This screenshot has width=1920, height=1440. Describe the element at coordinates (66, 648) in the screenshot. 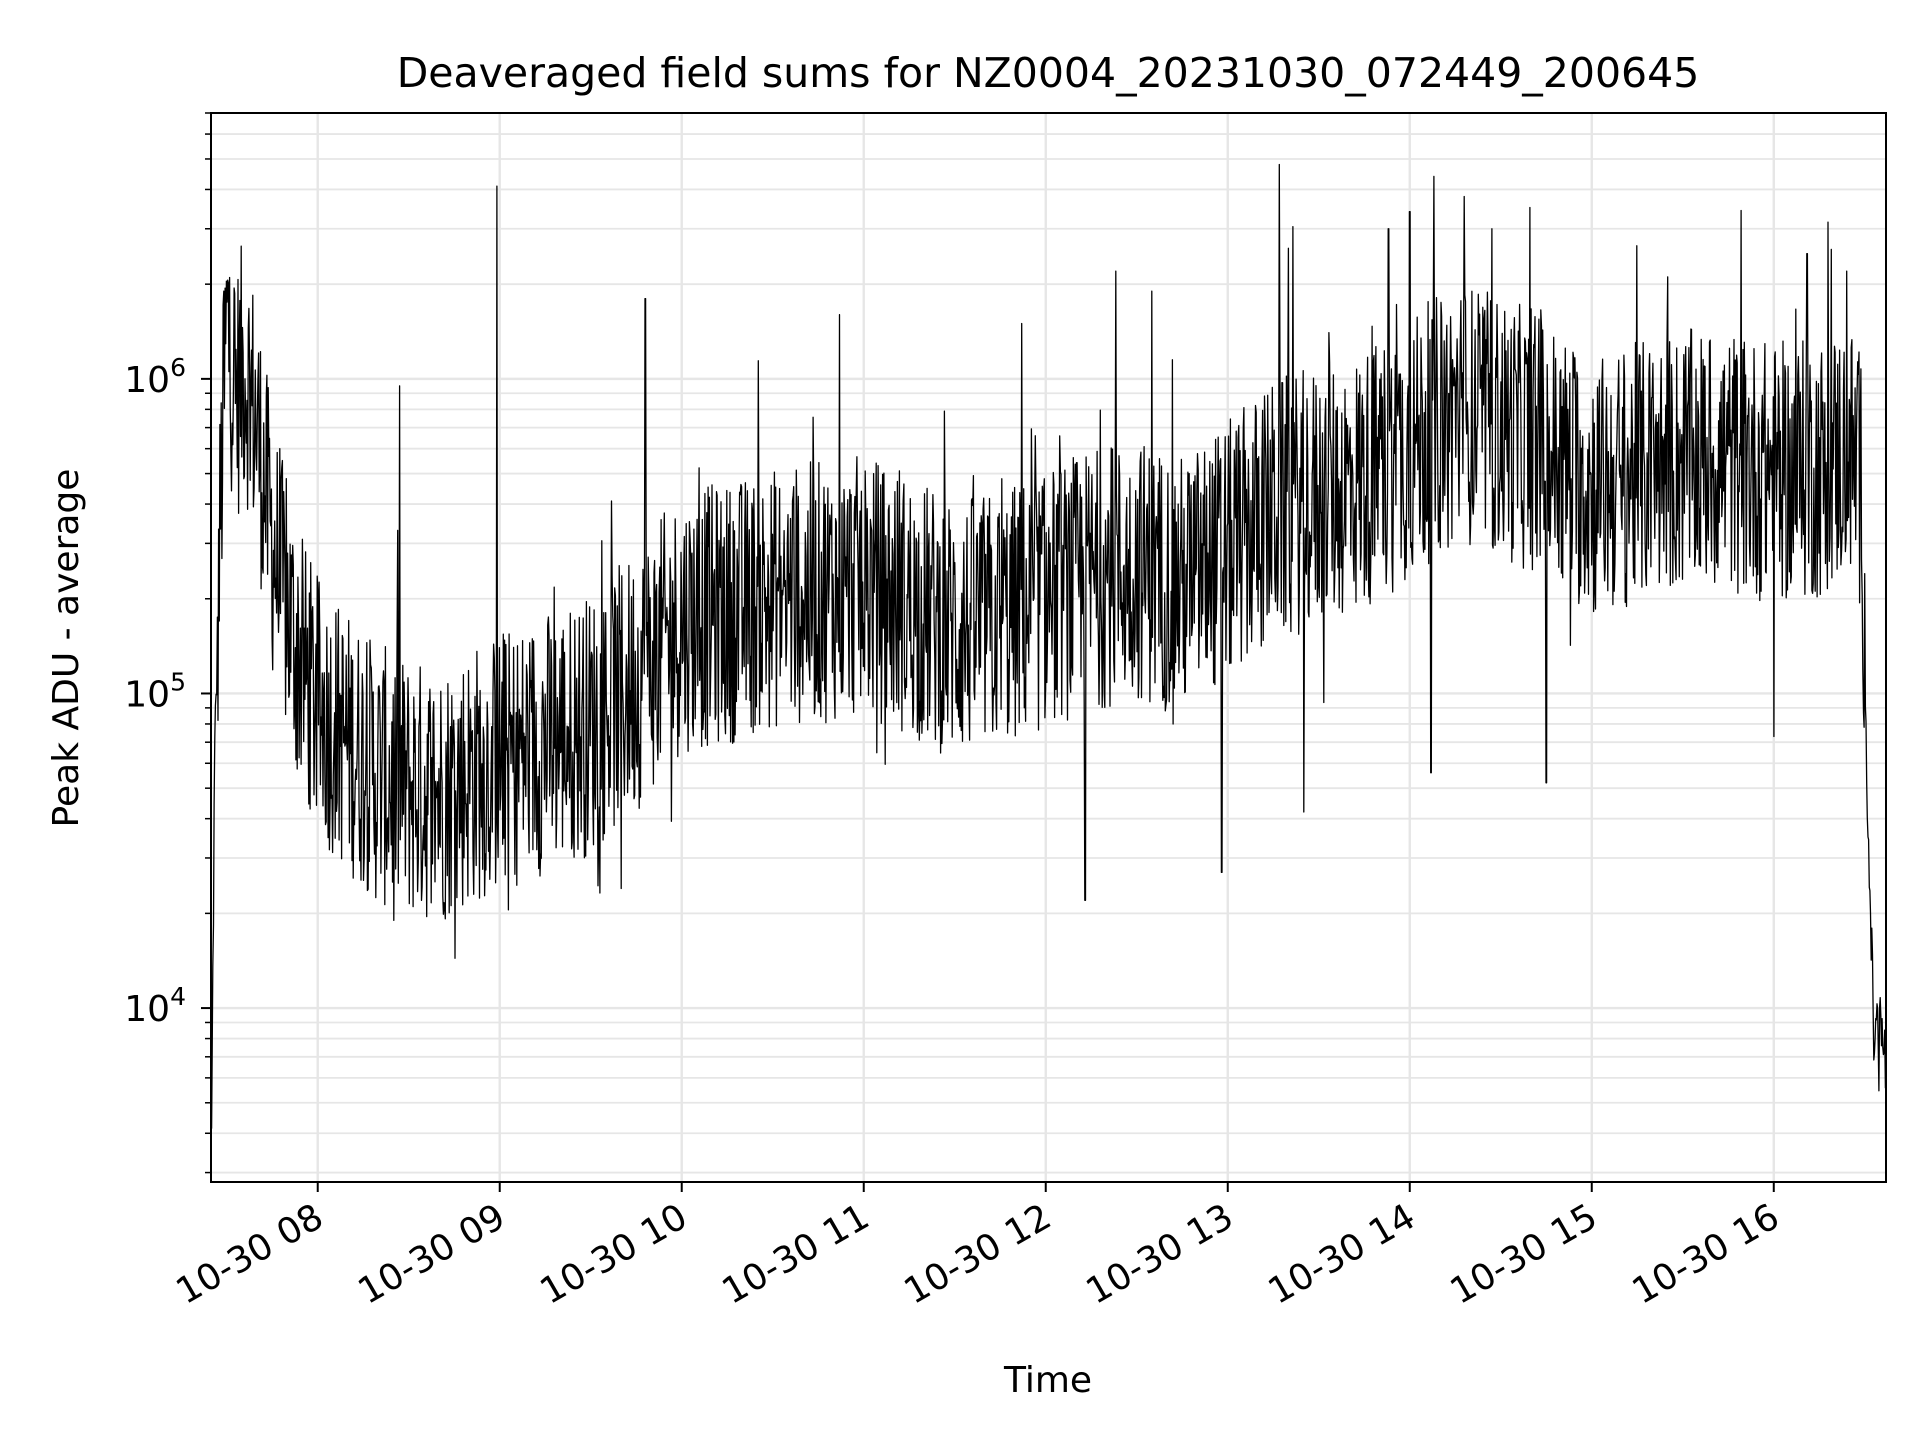

I see `y-axis-label: Peak ADU - average` at that location.